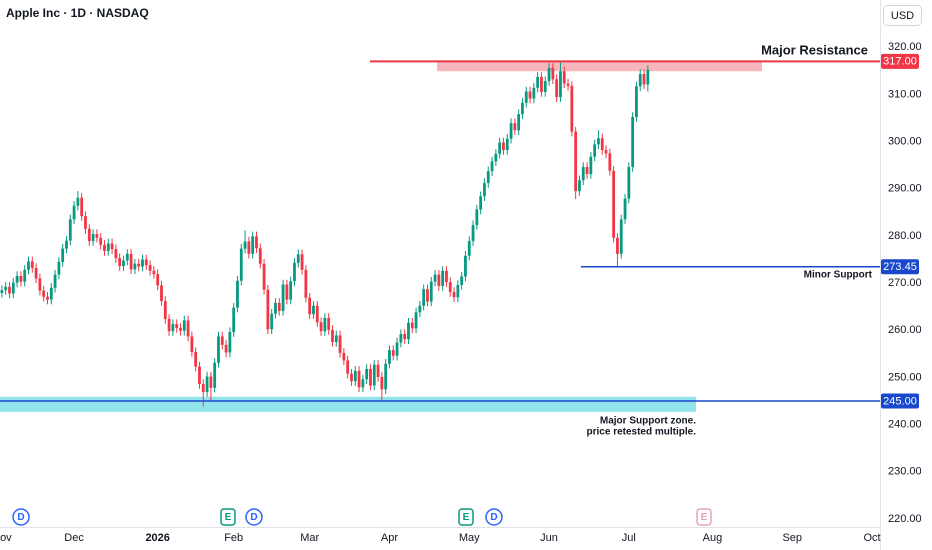  Describe the element at coordinates (905, 283) in the screenshot. I see `y-tick-label: 270.00` at that location.